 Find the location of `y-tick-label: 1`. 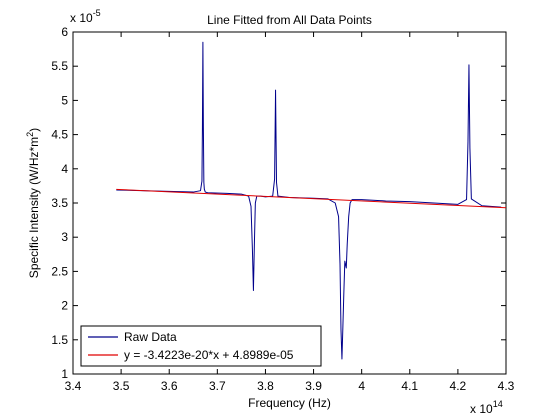

y-tick-label: 1 is located at coordinates (64, 374).